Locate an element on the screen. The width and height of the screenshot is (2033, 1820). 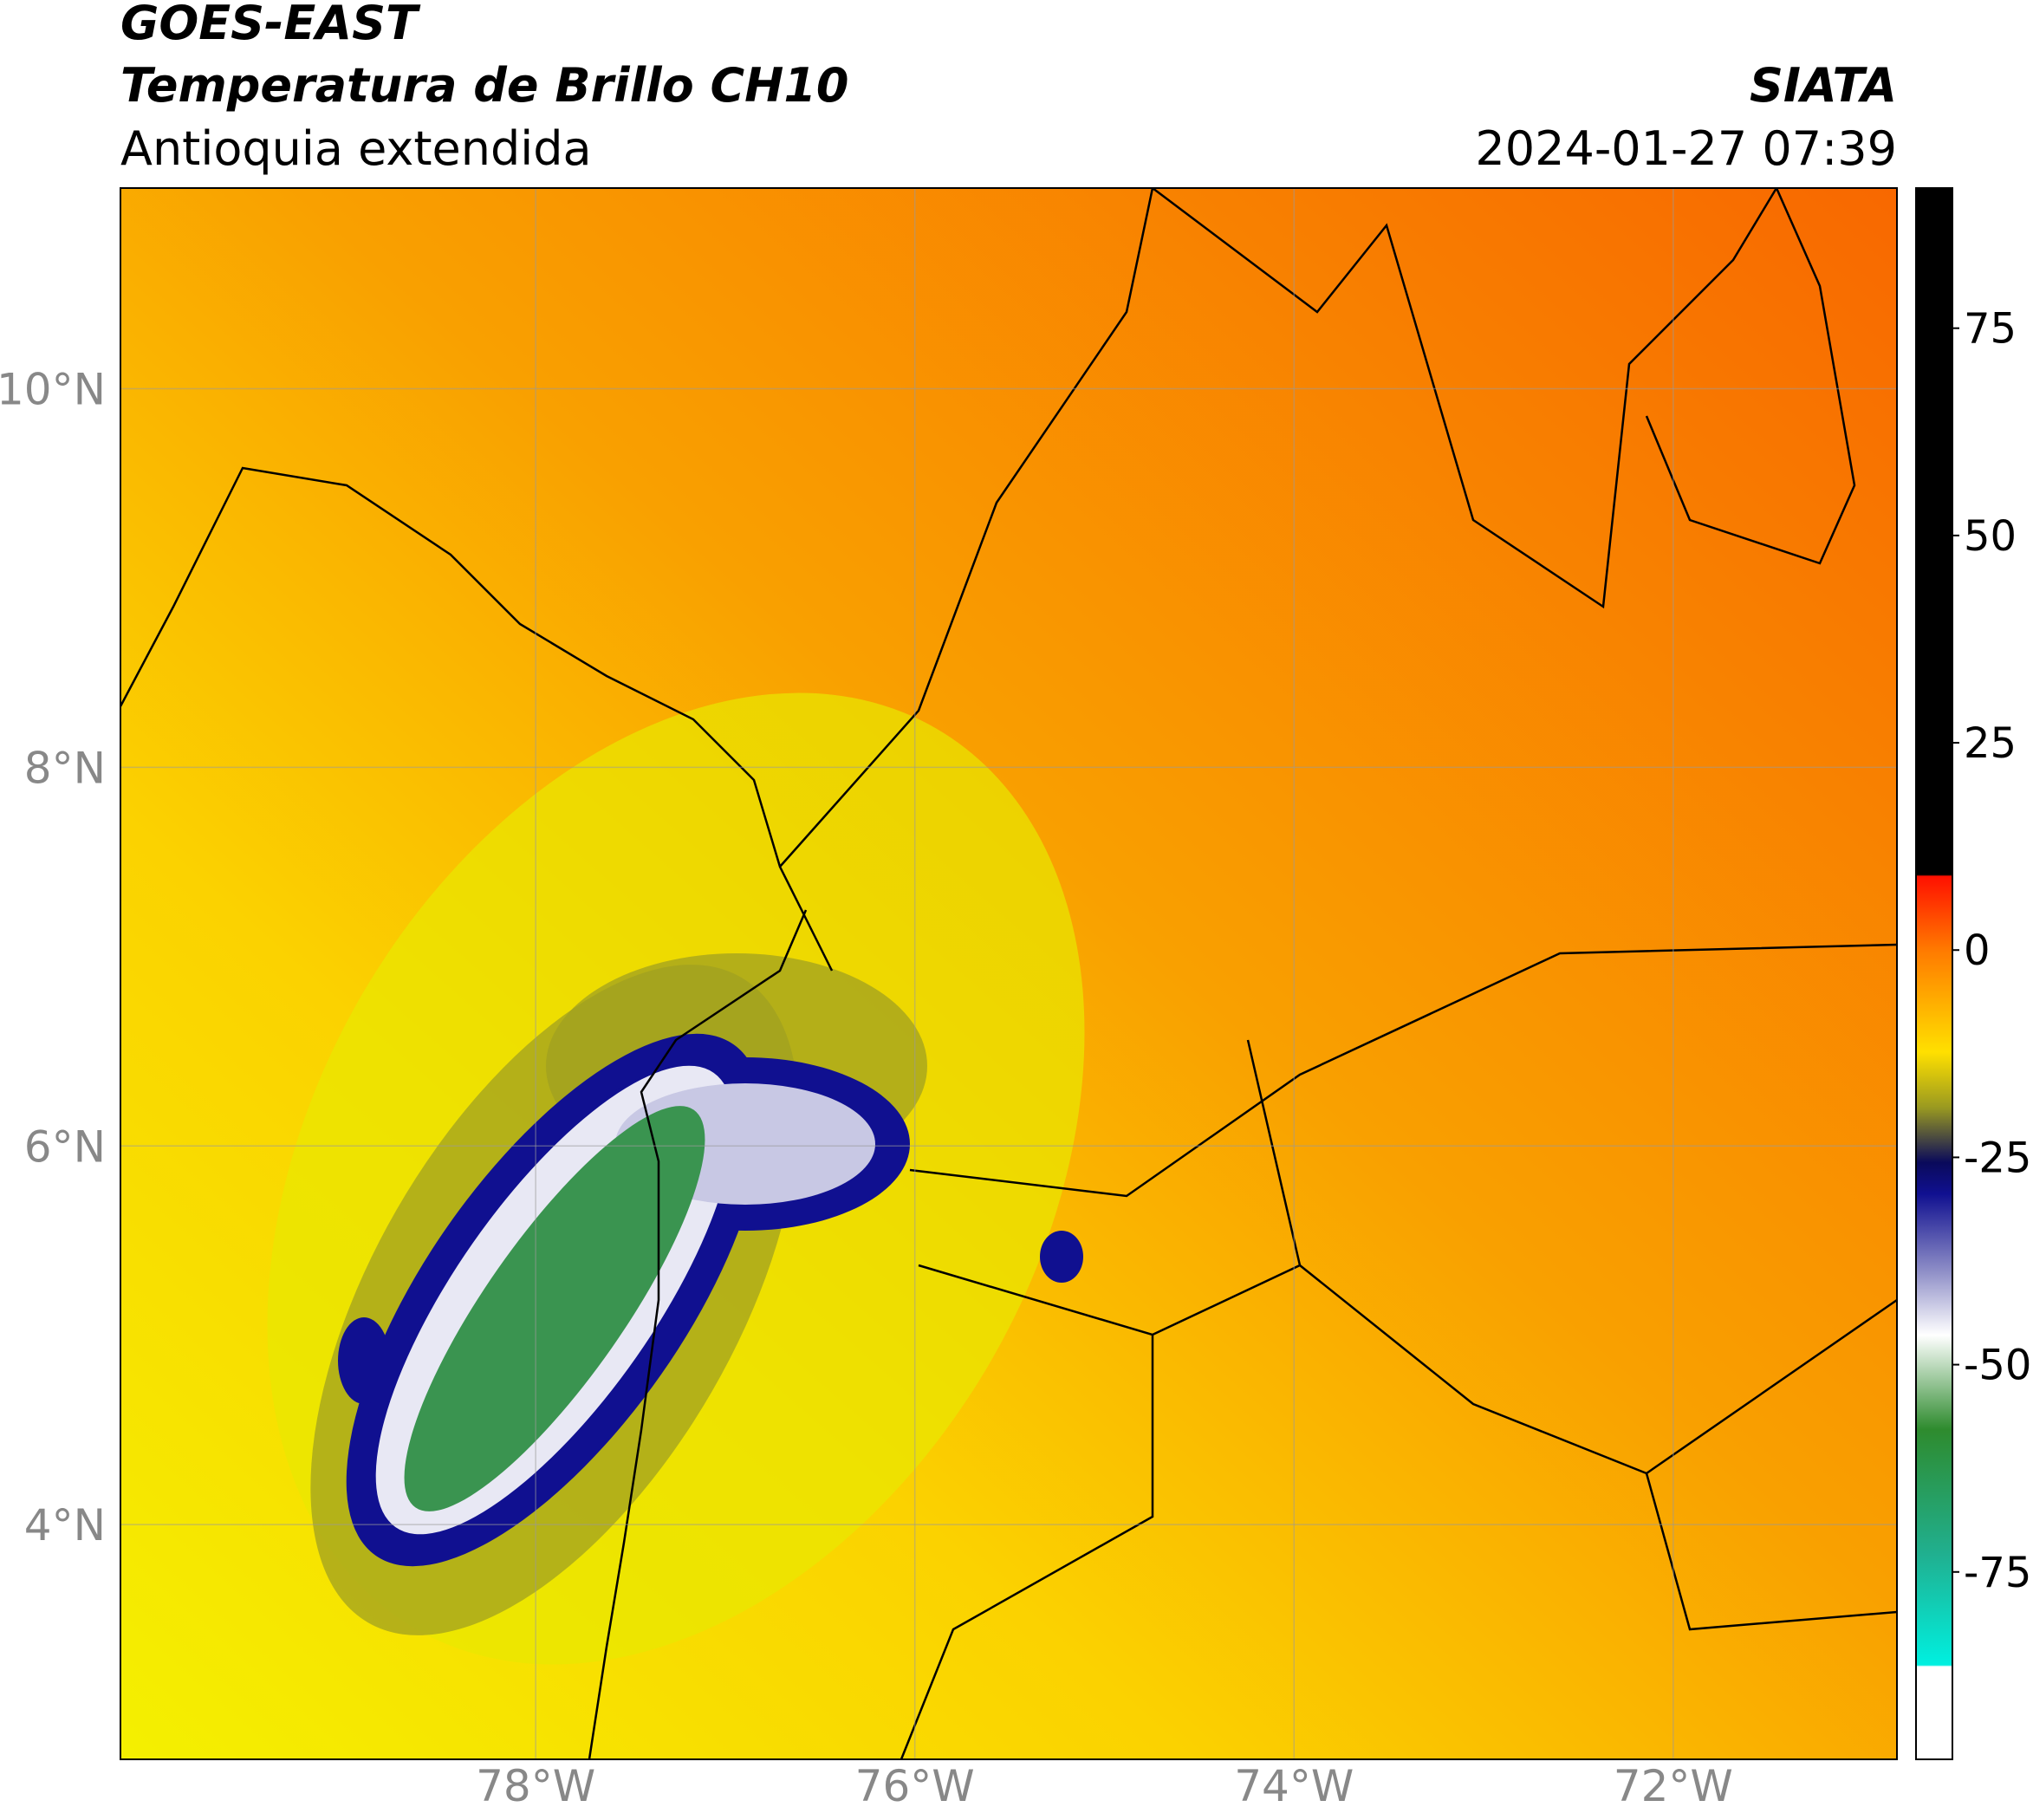
x-tick-label: 76°W is located at coordinates (915, 1786).